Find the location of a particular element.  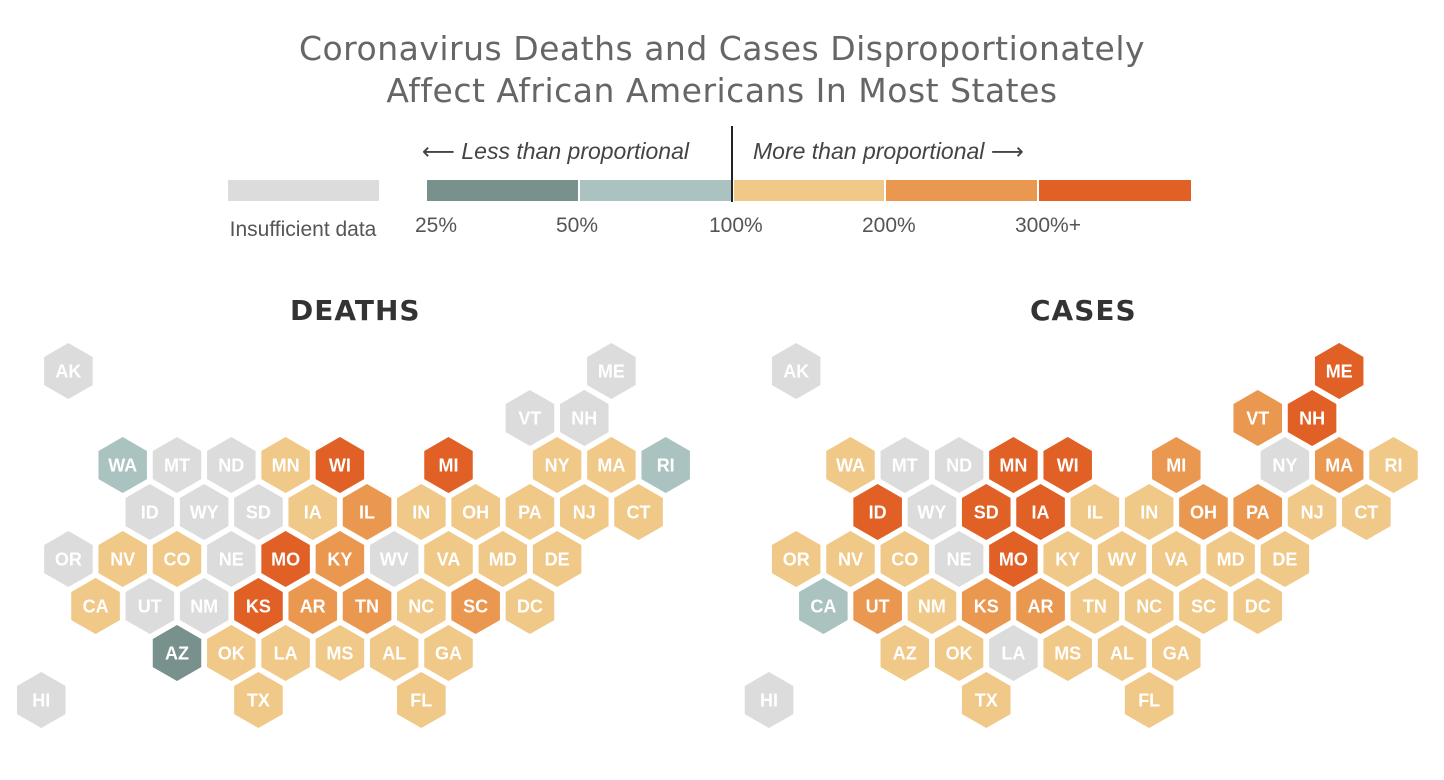

state-label: NH is located at coordinates (1312, 419).